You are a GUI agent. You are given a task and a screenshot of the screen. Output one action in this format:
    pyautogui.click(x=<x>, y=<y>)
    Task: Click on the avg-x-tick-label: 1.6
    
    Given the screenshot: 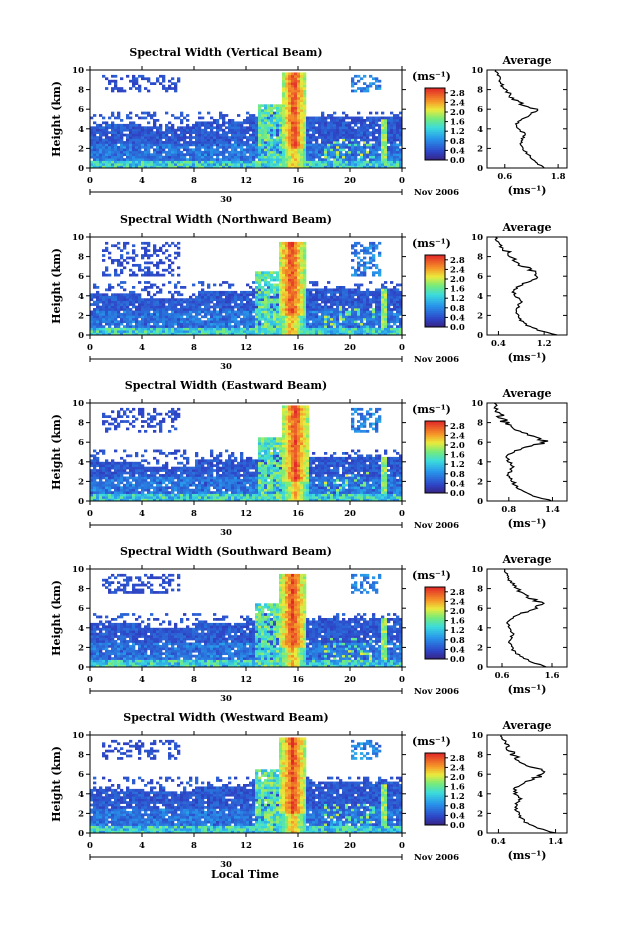 What is the action you would take?
    pyautogui.click(x=552, y=676)
    